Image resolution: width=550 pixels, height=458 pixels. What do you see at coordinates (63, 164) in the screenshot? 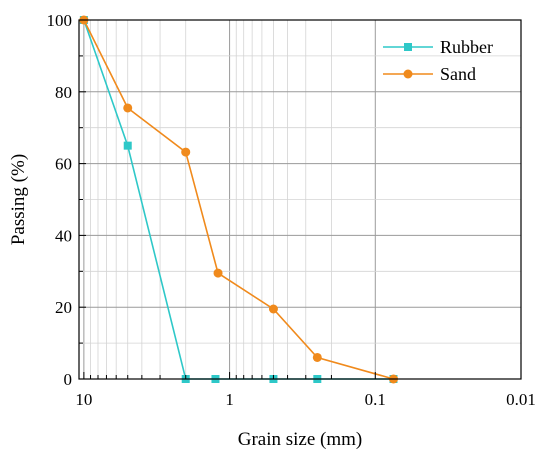
I see `y-tick-label: 60` at bounding box center [63, 164].